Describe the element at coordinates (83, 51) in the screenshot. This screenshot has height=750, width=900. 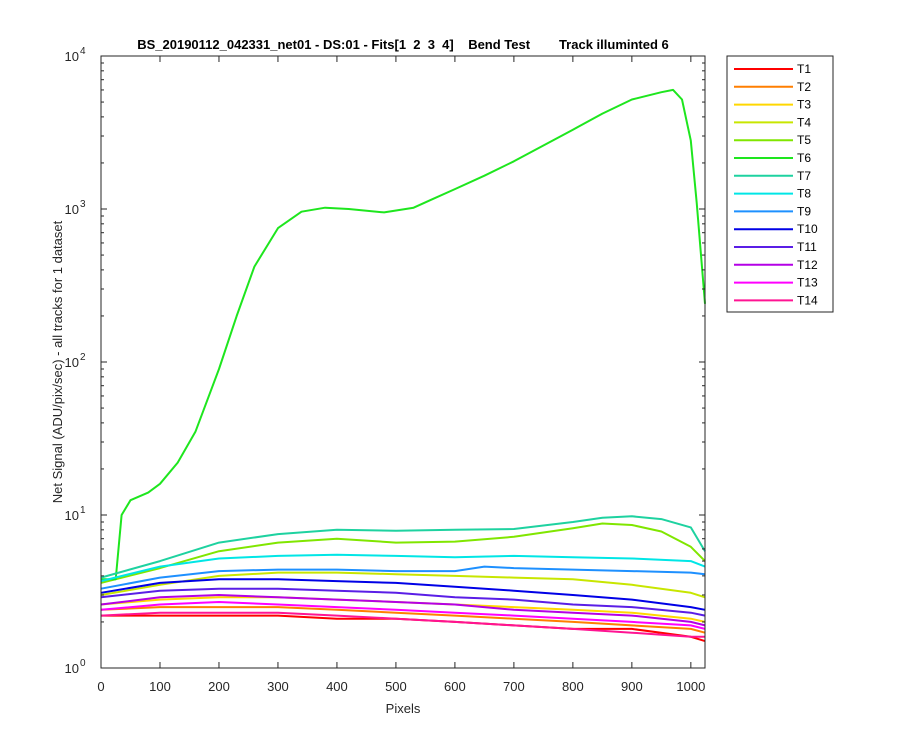
I see `y-tick-label-exponent: 4` at that location.